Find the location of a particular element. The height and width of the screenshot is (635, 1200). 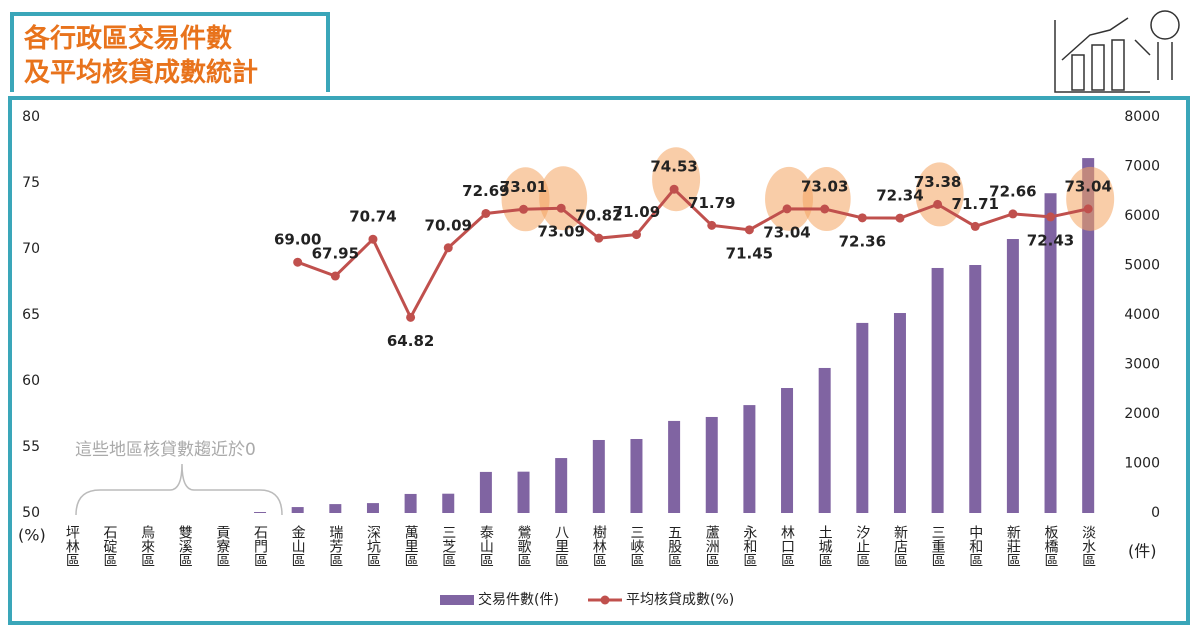

y2-tick-label: 1000 is located at coordinates (1142, 464).